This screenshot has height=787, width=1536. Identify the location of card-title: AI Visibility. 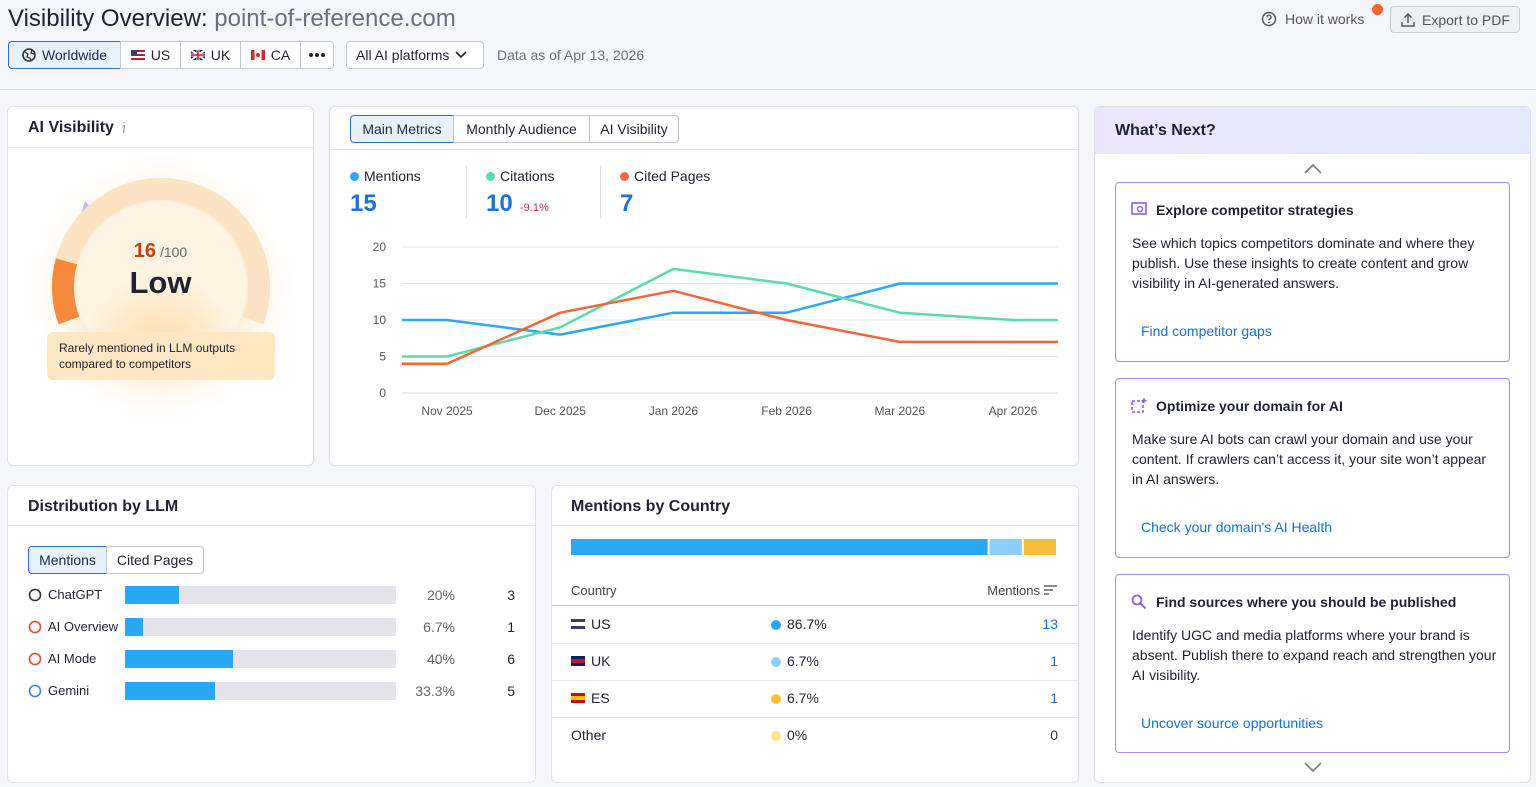
(71, 127).